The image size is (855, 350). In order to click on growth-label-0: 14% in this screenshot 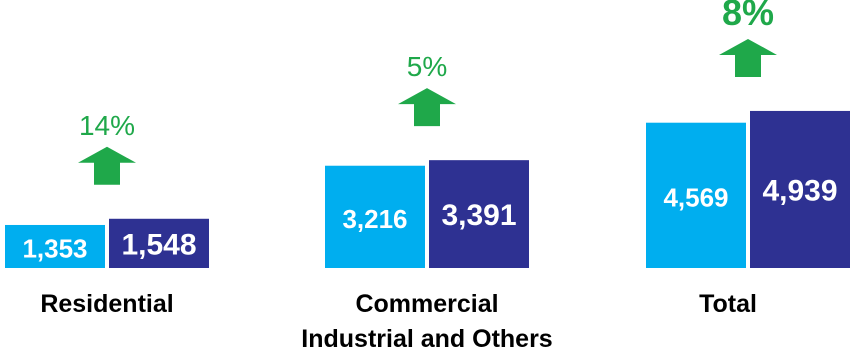, I will do `click(107, 125)`.